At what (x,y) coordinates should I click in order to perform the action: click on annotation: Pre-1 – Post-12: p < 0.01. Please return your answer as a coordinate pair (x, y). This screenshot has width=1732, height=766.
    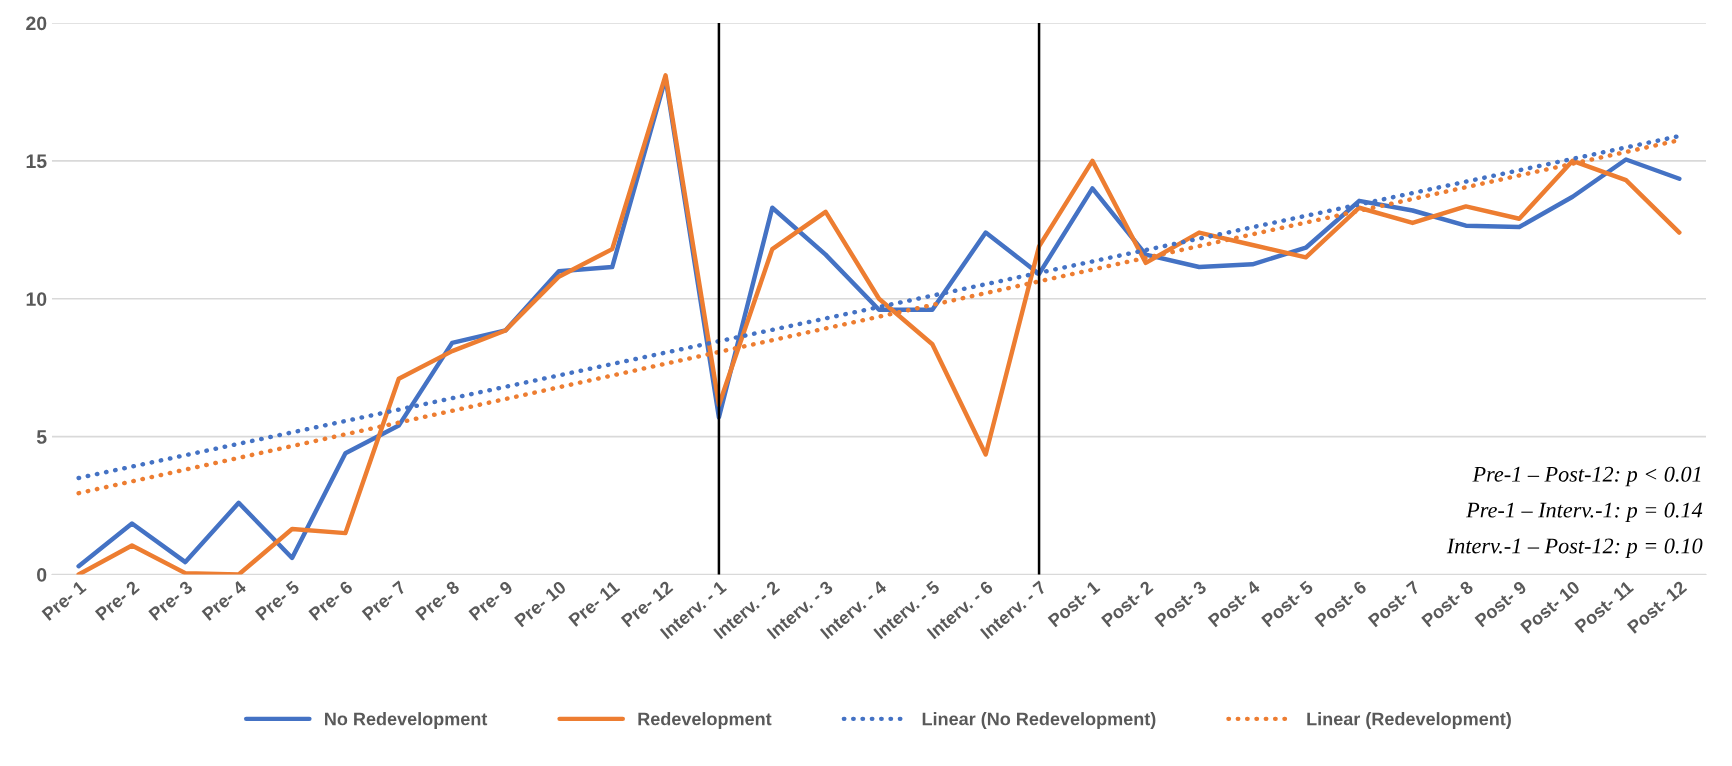
    Looking at the image, I should click on (1586, 476).